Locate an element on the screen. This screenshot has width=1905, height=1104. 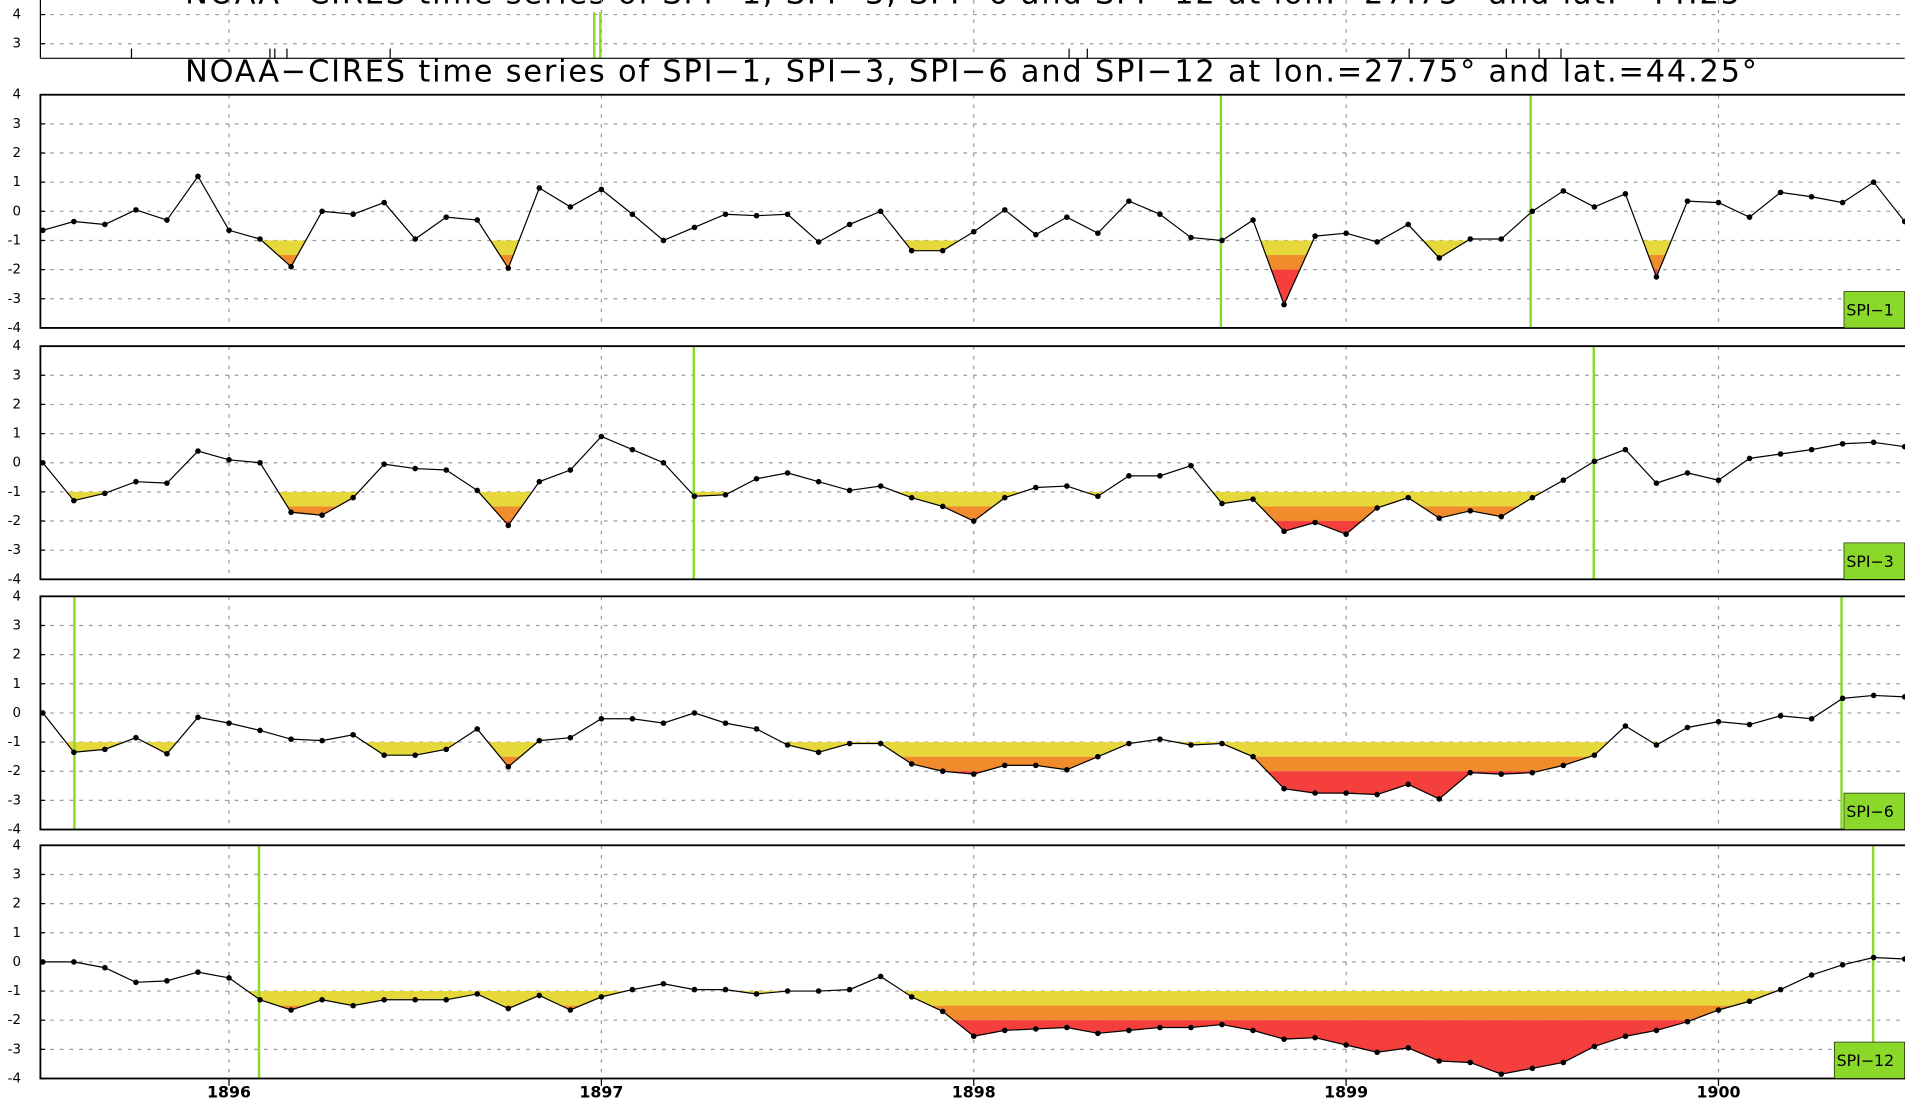
y-tick-label: 0 is located at coordinates (16, 463).